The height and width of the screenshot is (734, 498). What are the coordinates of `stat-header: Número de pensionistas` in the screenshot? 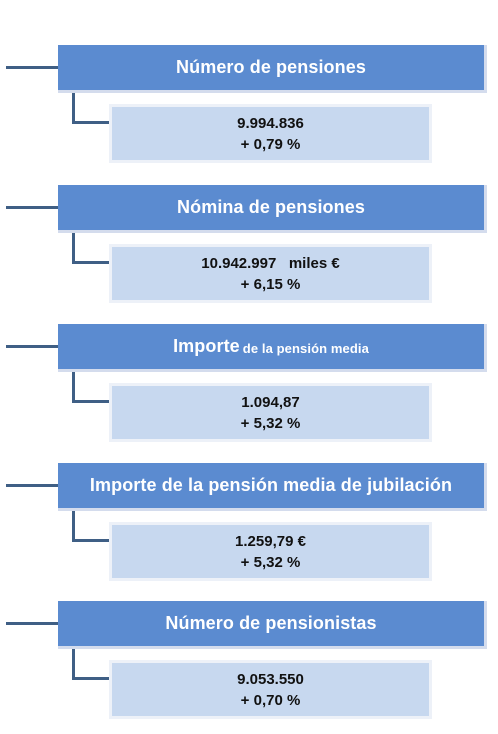 It's located at (272, 625).